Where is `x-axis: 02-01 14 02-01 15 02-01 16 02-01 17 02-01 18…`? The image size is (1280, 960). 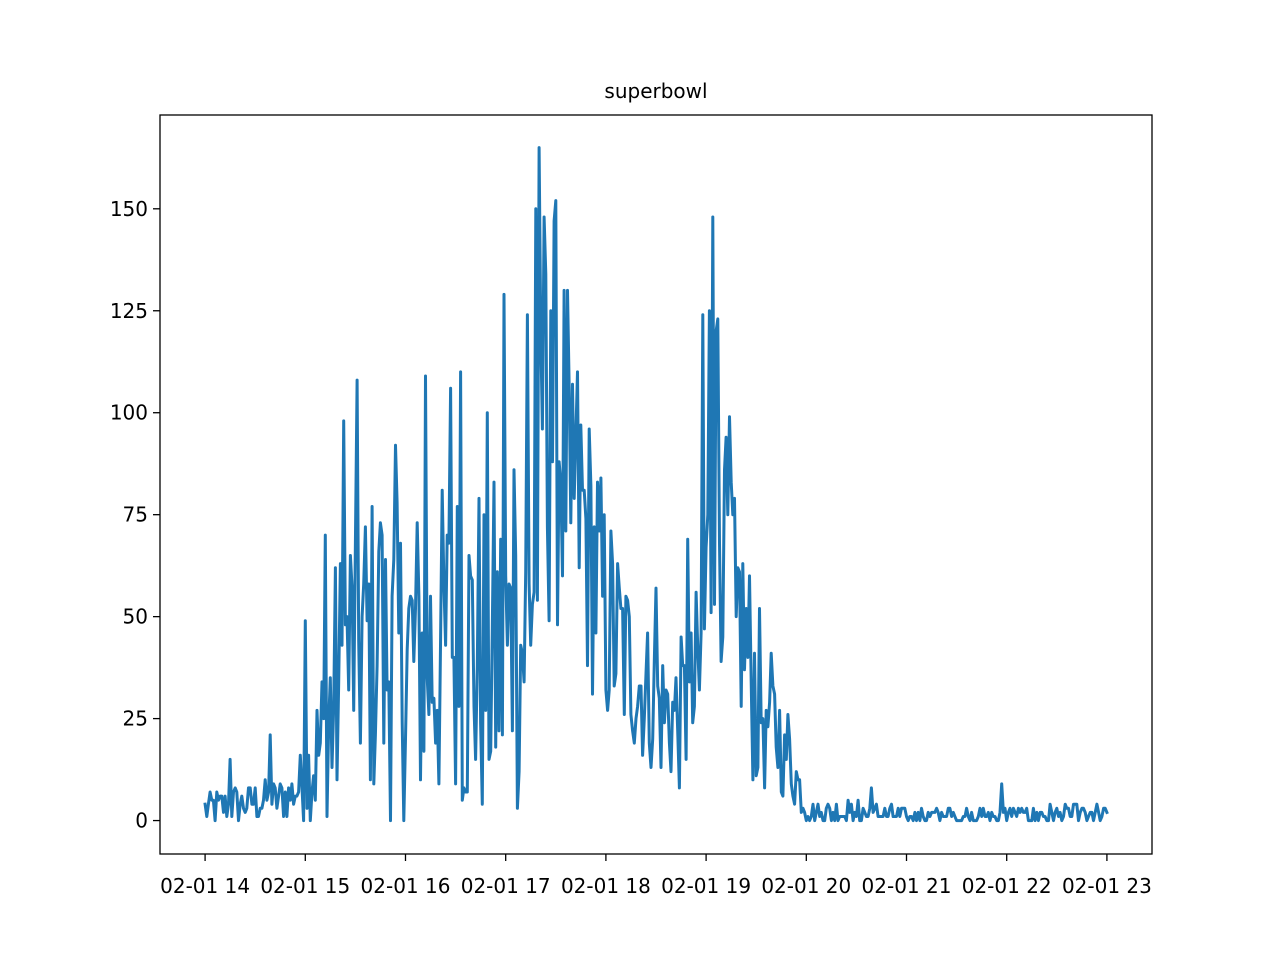
x-axis: 02-01 14 02-01 15 02-01 16 02-01 17 02-01 18… is located at coordinates (656, 876).